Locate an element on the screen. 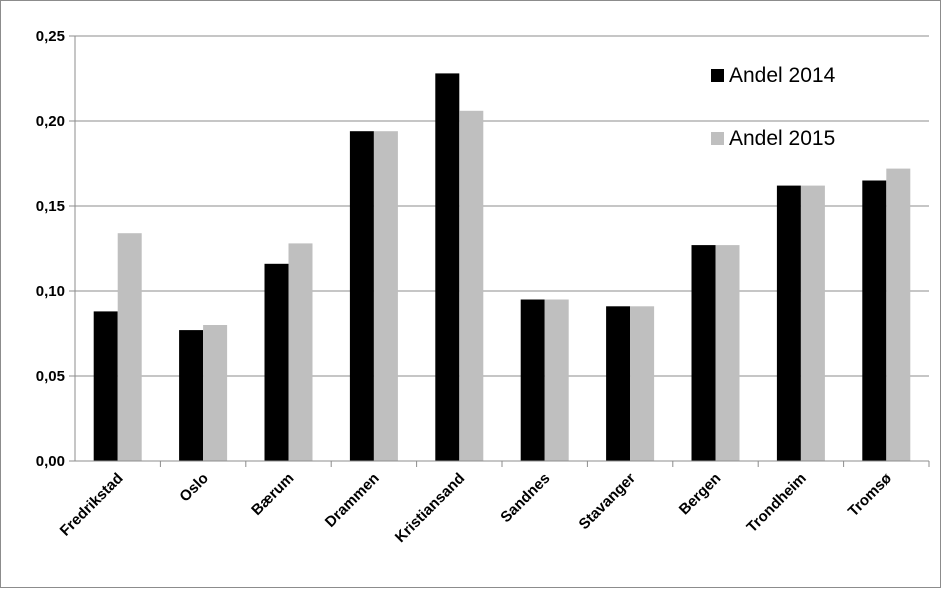  x-tick-label: Bærum is located at coordinates (272, 494).